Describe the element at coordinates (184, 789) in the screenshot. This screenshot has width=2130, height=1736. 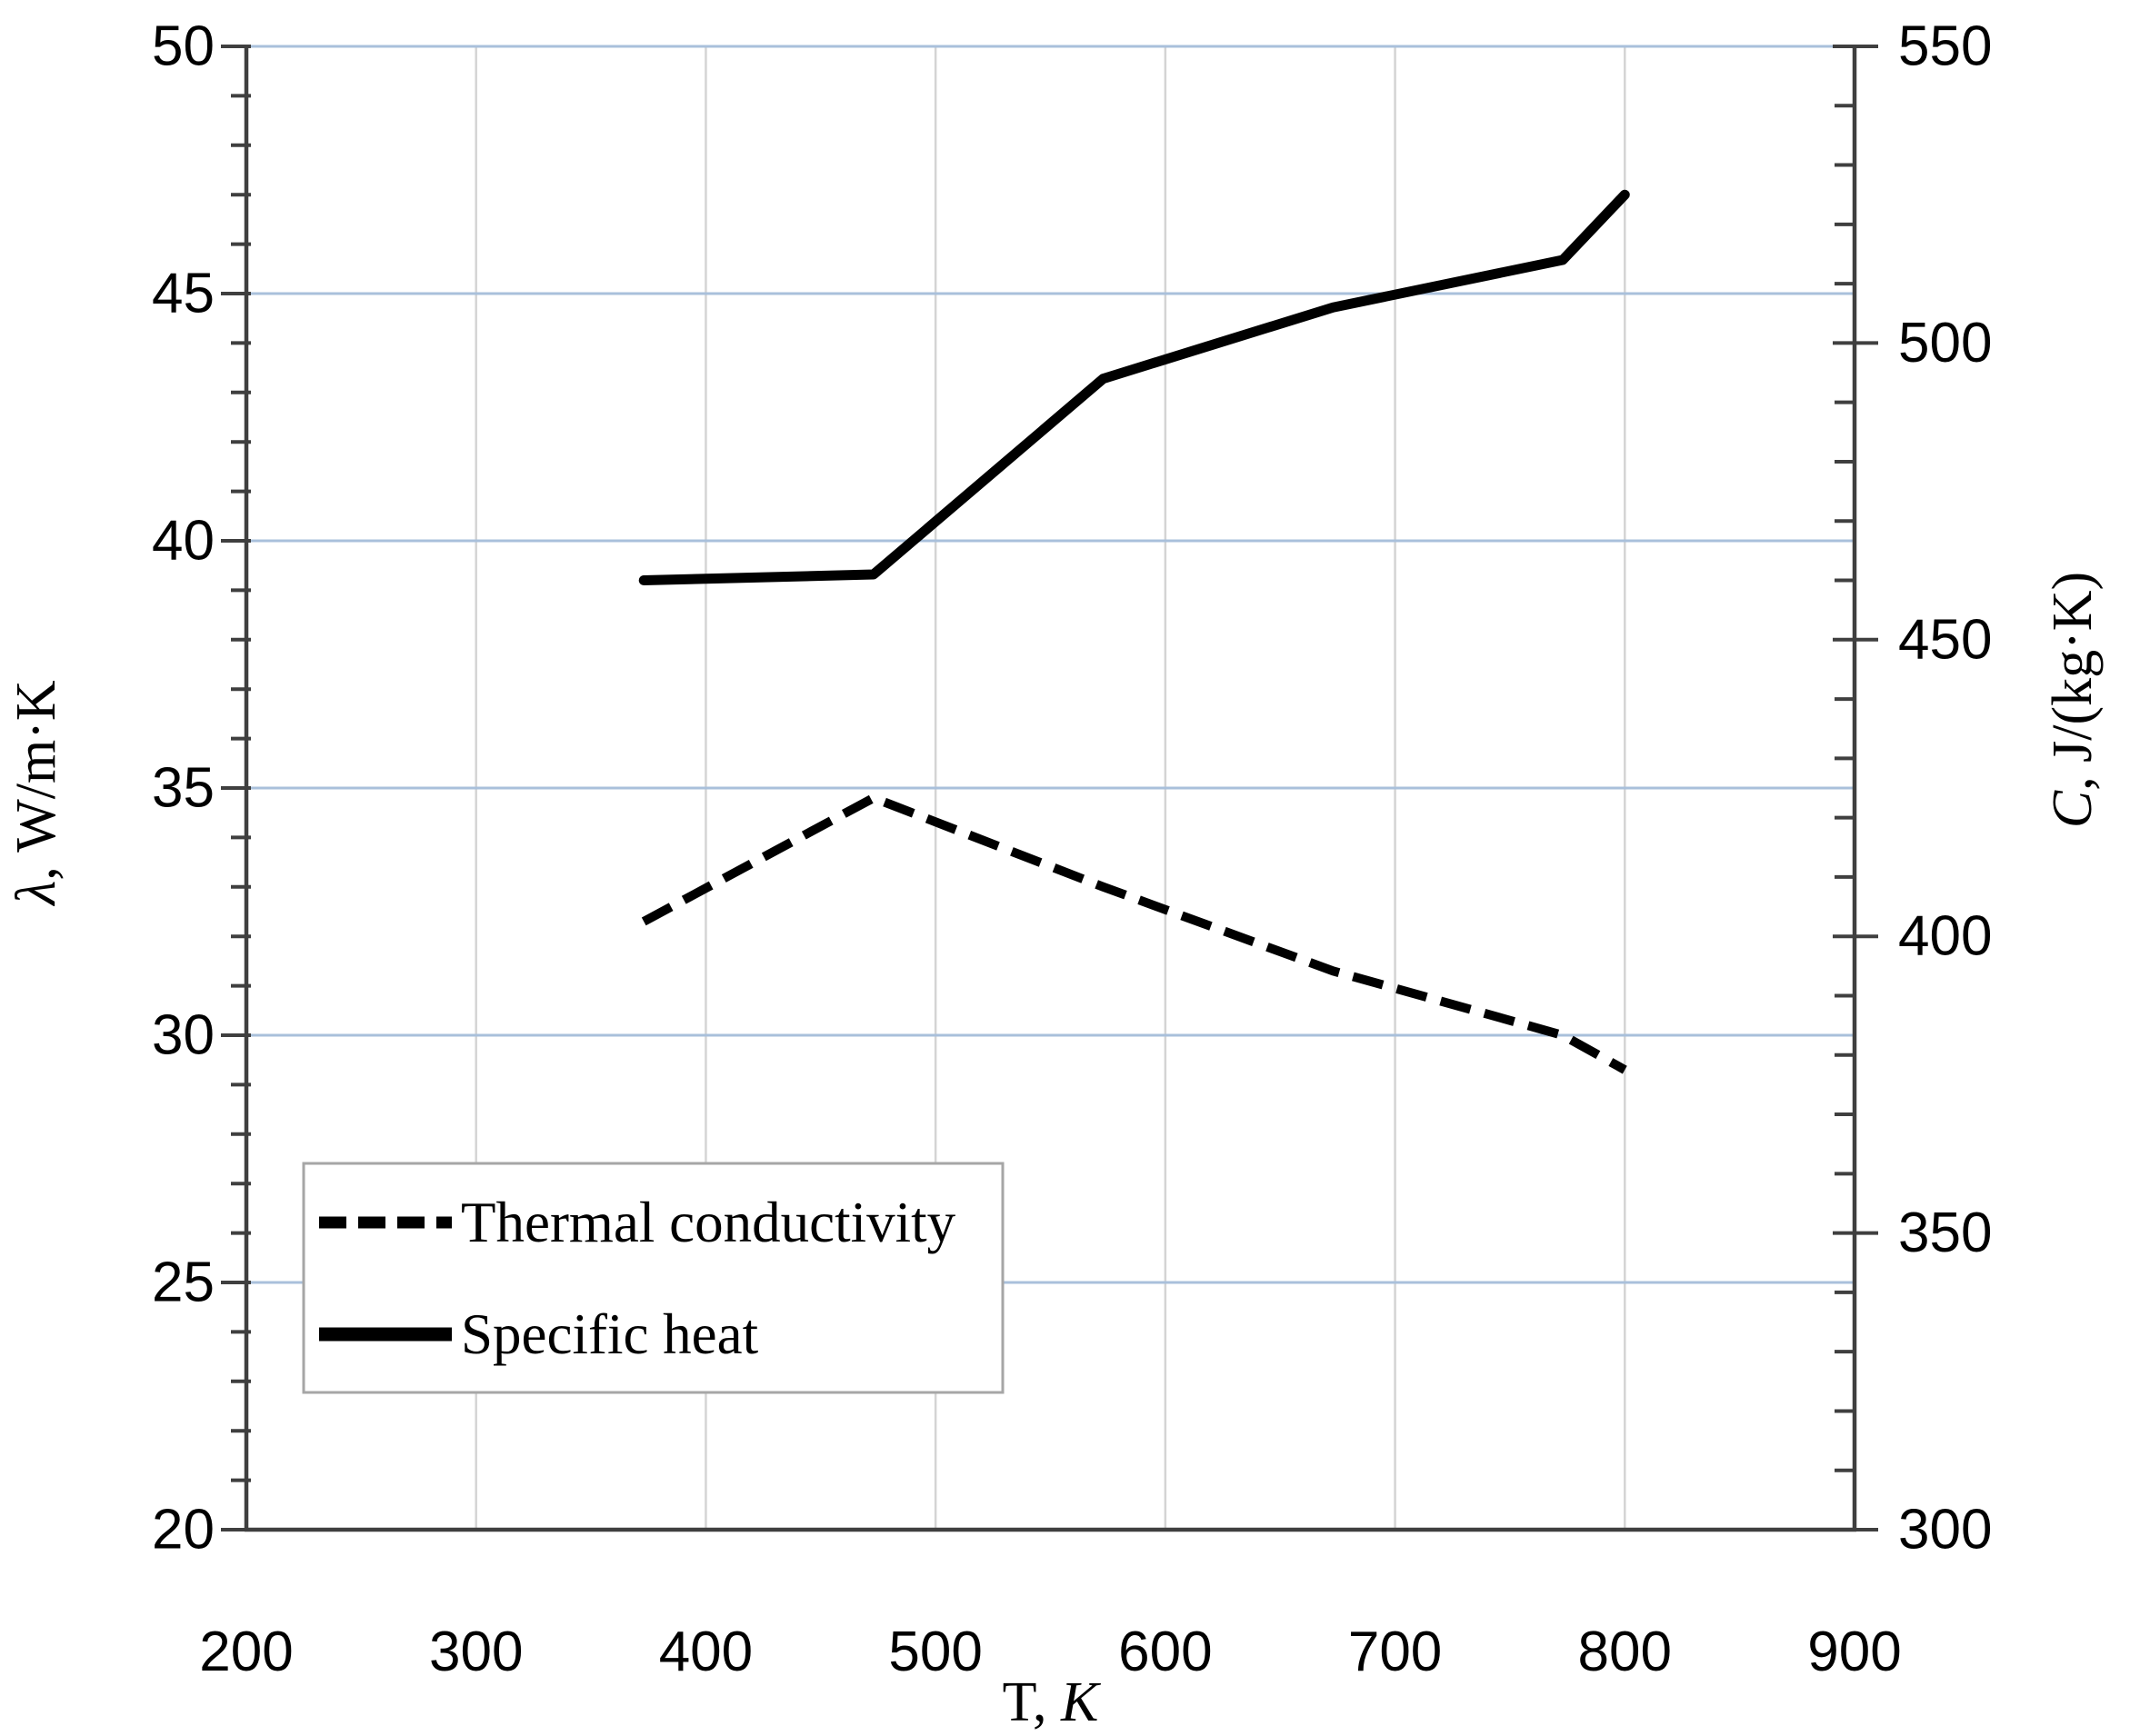
I see `y-left-tick-label: 35` at that location.